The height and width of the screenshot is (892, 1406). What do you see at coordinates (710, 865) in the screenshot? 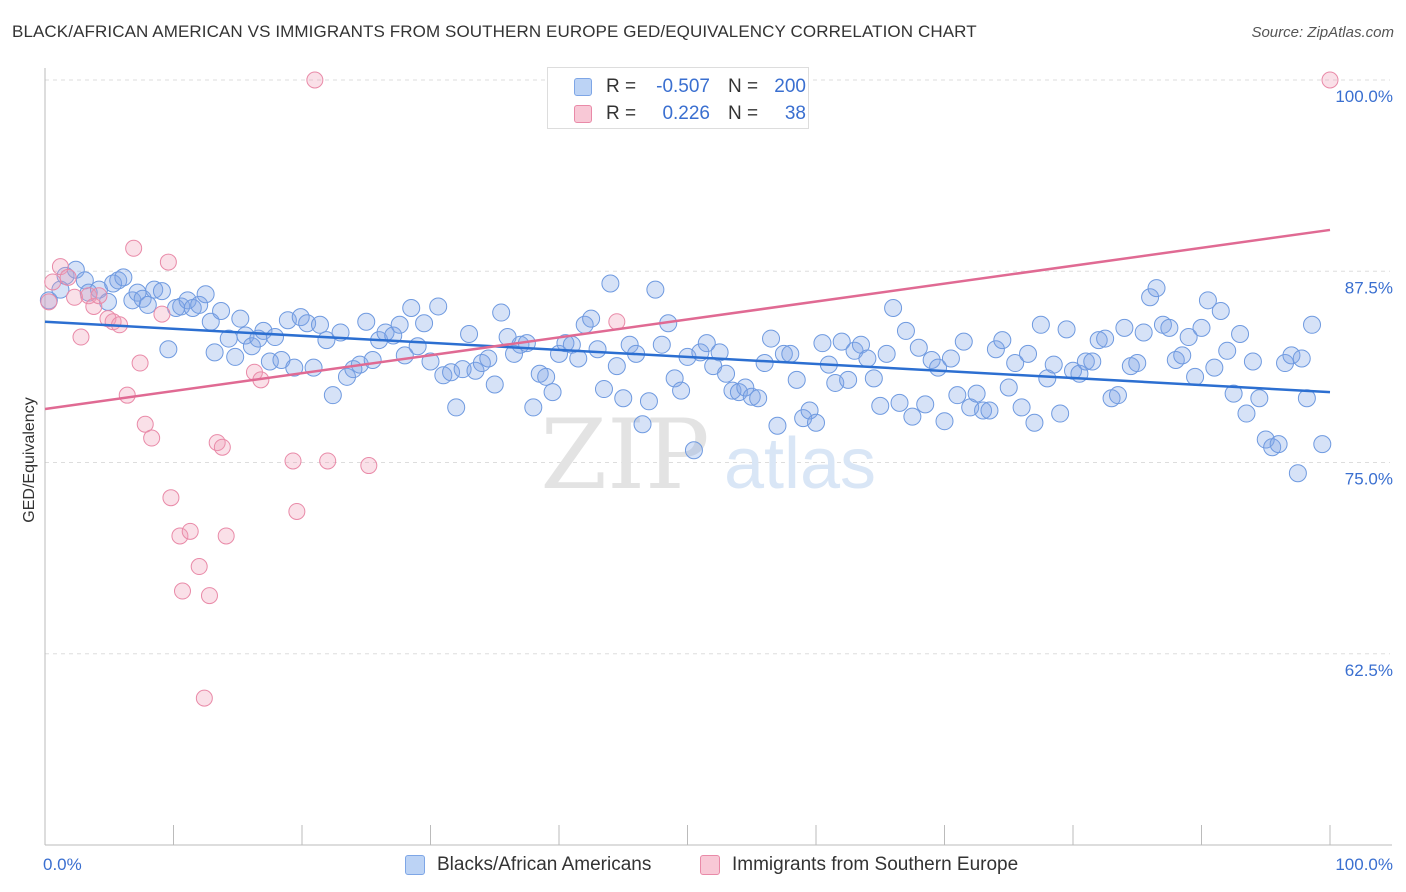
I see `pink-swatch` at bounding box center [710, 865].